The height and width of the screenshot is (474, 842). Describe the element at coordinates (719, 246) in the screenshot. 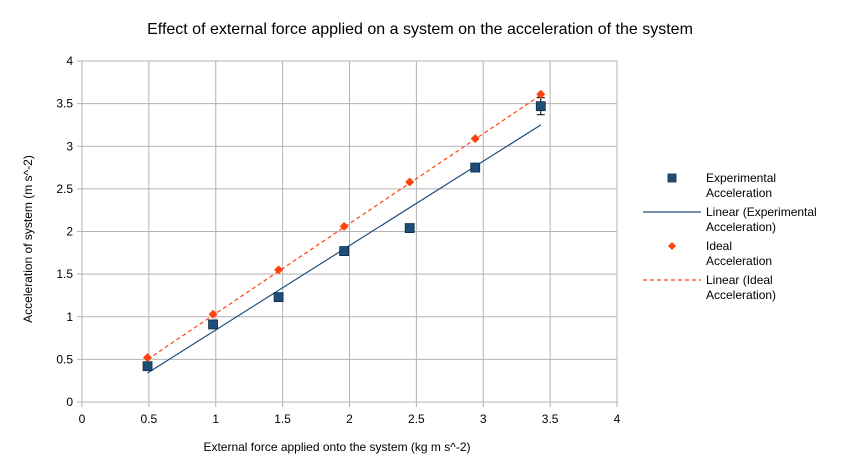

I see `legend-label: Ideal` at that location.